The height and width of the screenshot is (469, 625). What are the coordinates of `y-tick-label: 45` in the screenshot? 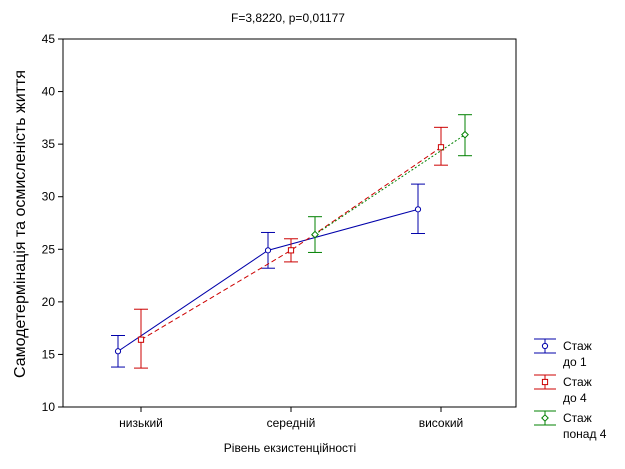 It's located at (49, 39).